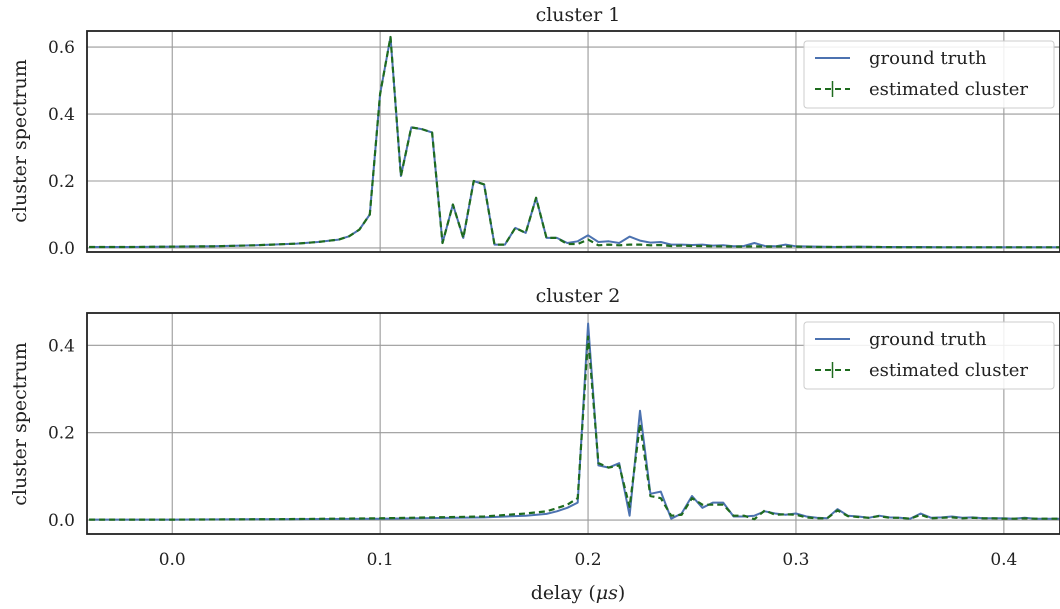 Image resolution: width=1060 pixels, height=609 pixels. Describe the element at coordinates (172, 560) in the screenshot. I see `x-tick-label: 0.0` at that location.